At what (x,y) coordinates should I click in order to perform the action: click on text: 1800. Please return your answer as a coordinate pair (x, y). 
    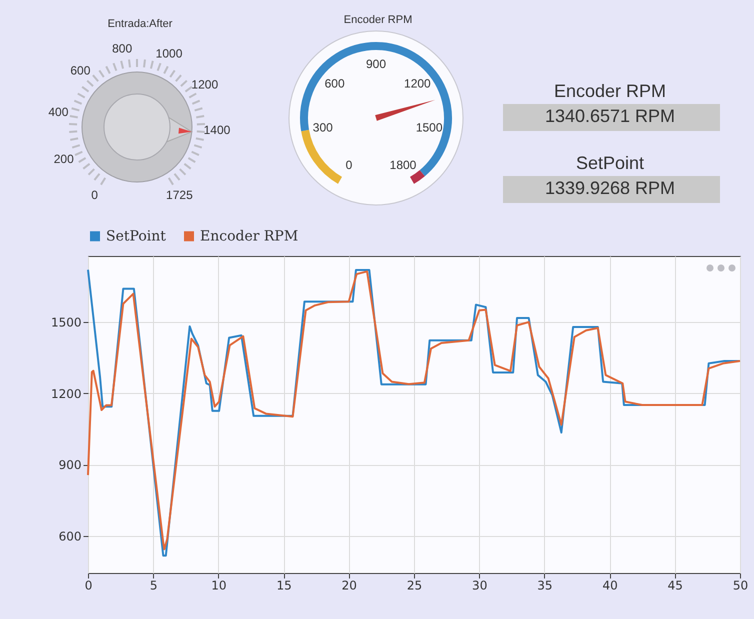
    Looking at the image, I should click on (403, 165).